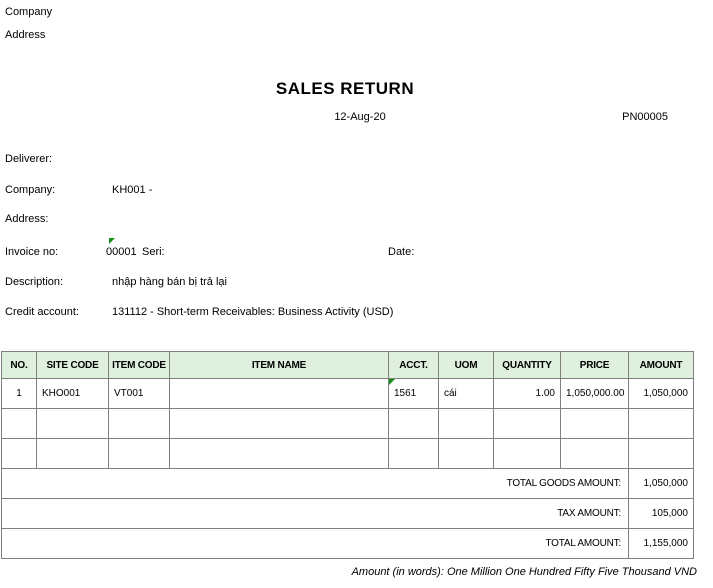 The height and width of the screenshot is (588, 713). Describe the element at coordinates (527, 393) in the screenshot. I see `cell-quantity: 1.00` at that location.